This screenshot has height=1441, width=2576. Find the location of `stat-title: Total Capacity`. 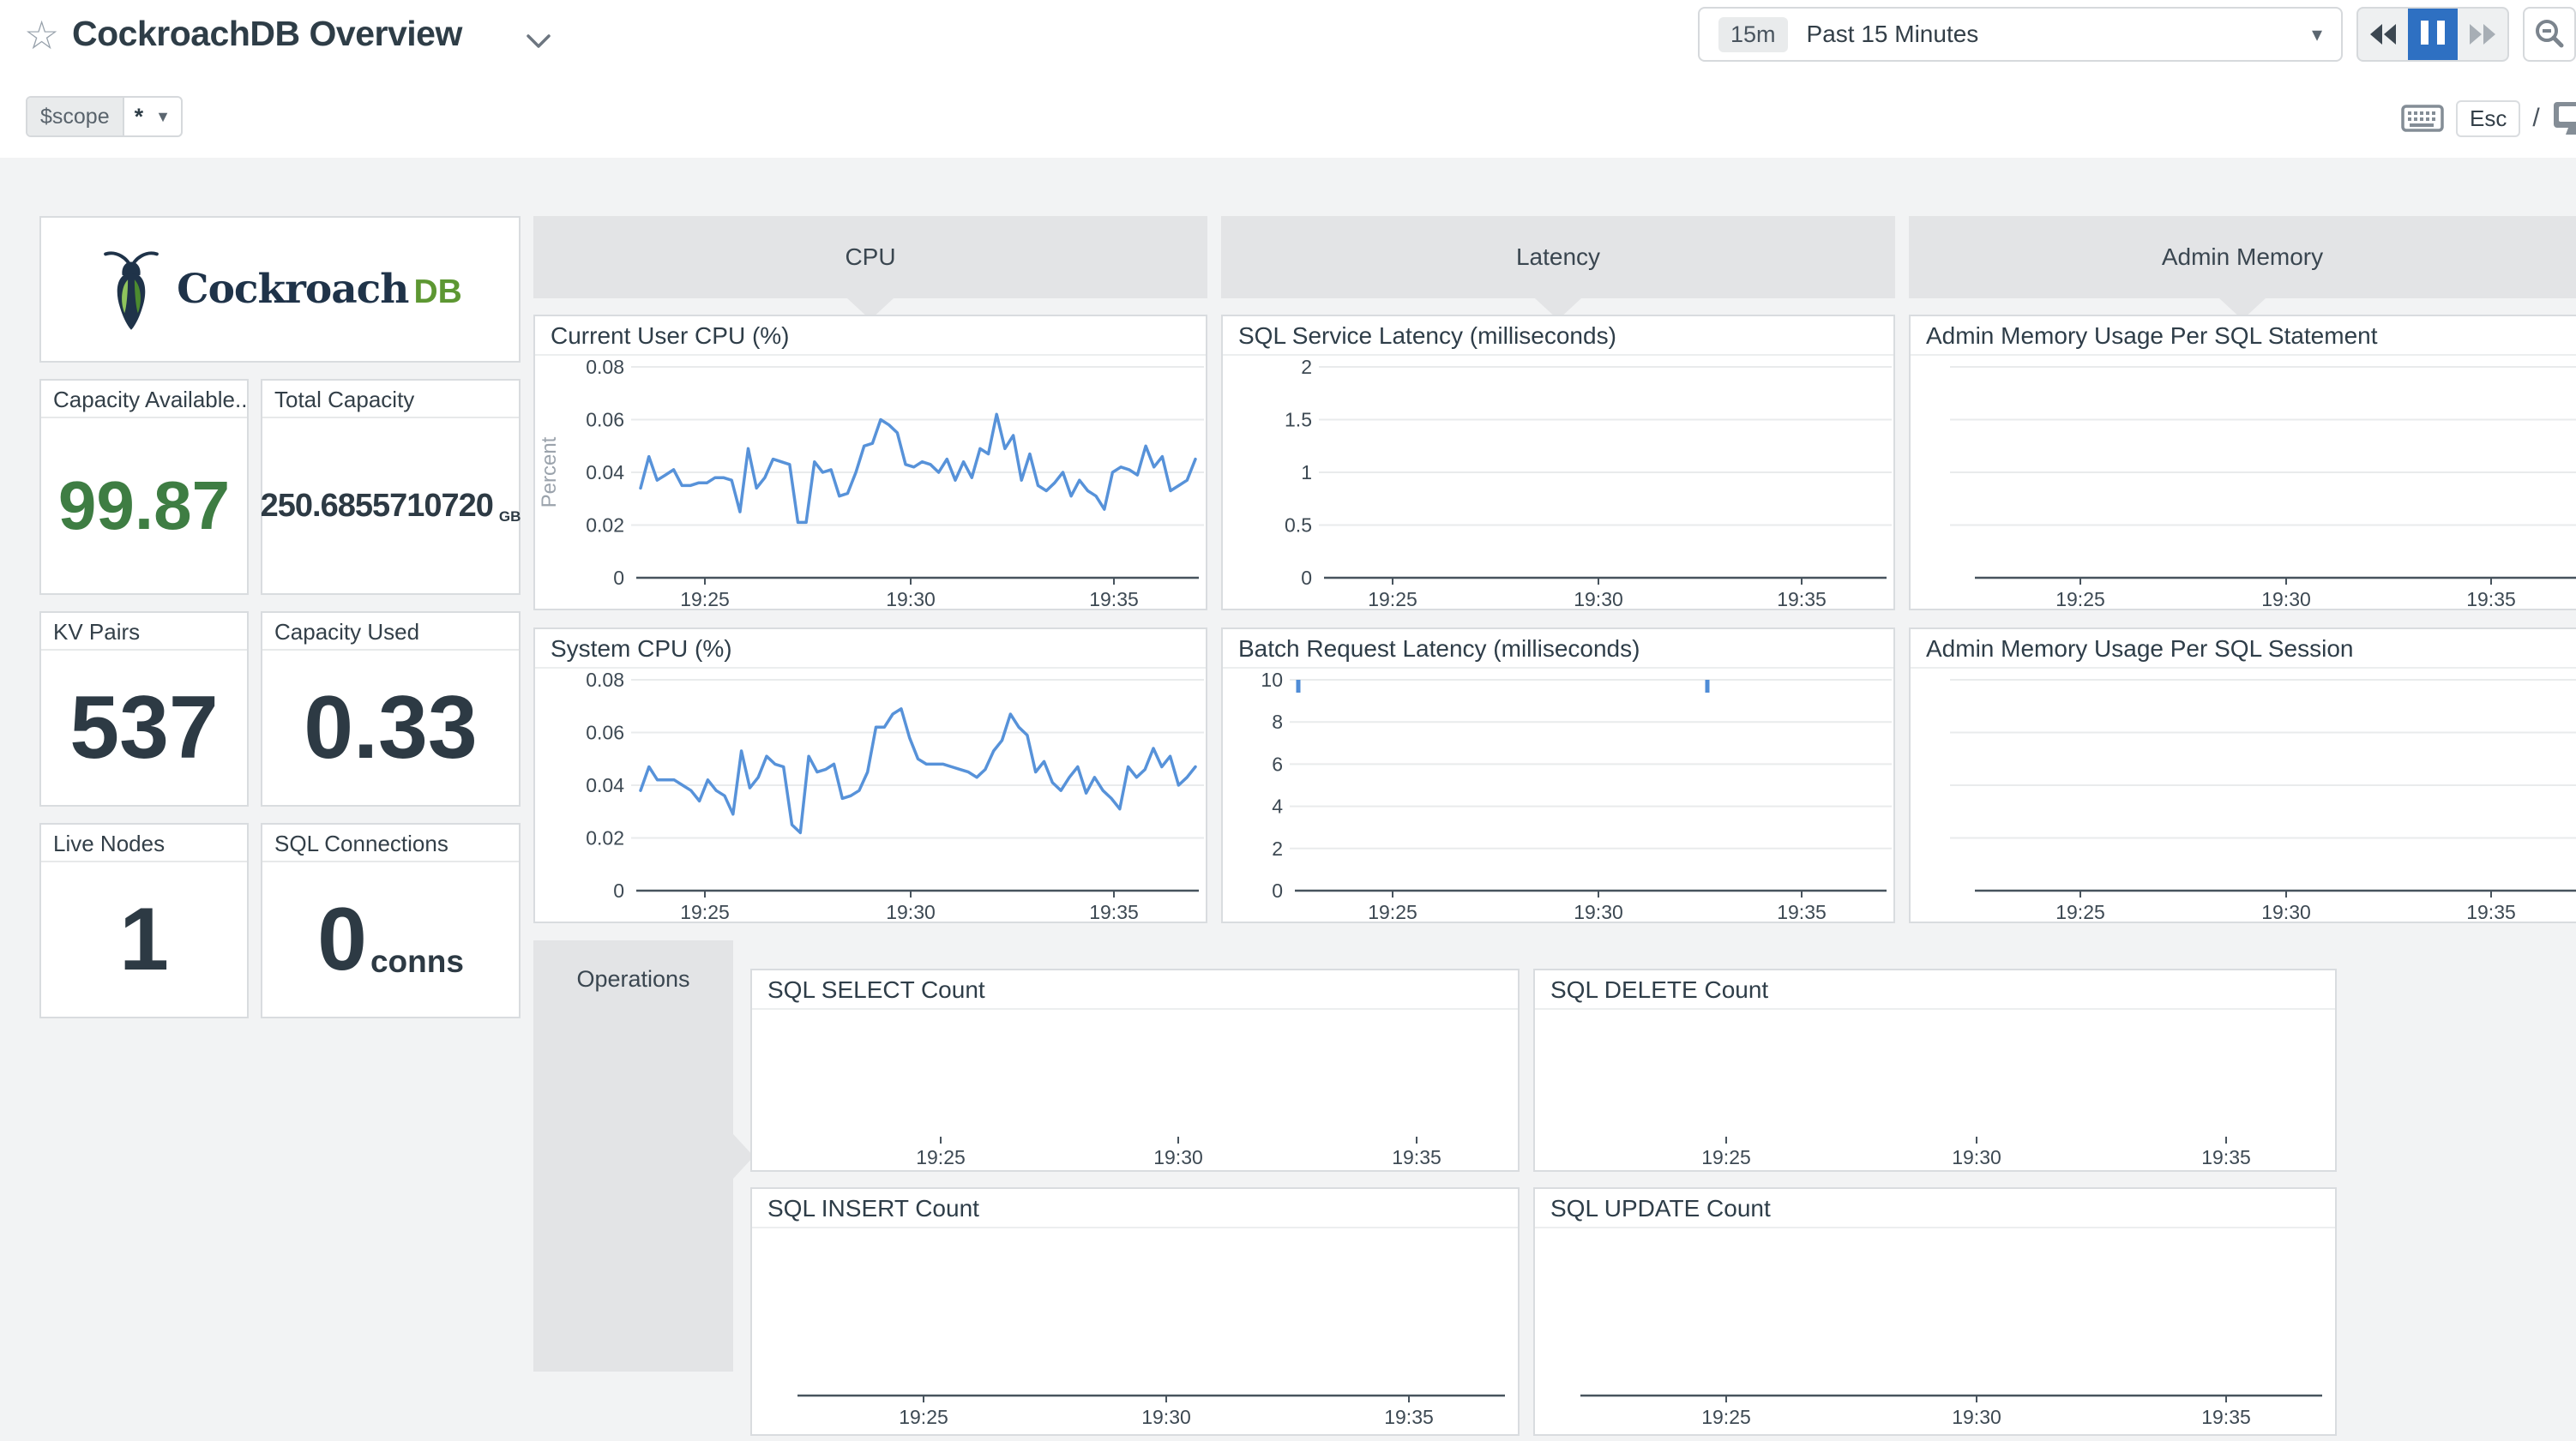

stat-title: Total Capacity is located at coordinates (390, 399).